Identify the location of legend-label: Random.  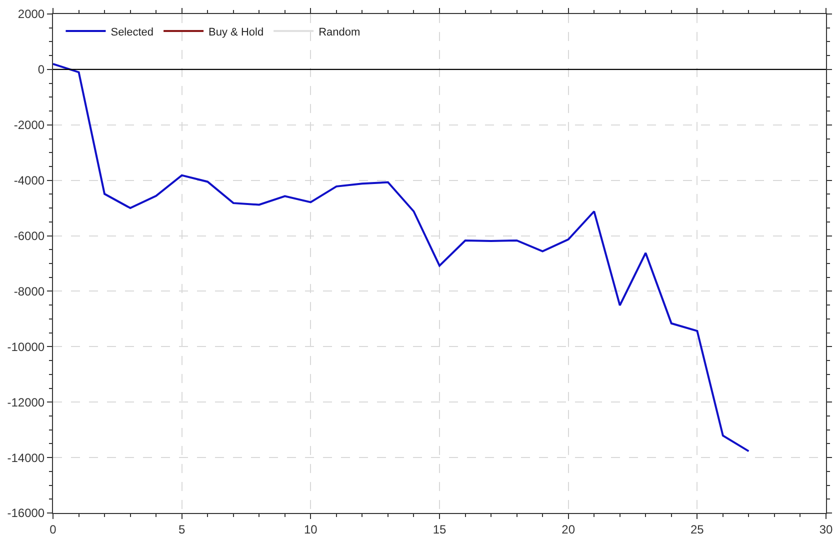
(339, 32).